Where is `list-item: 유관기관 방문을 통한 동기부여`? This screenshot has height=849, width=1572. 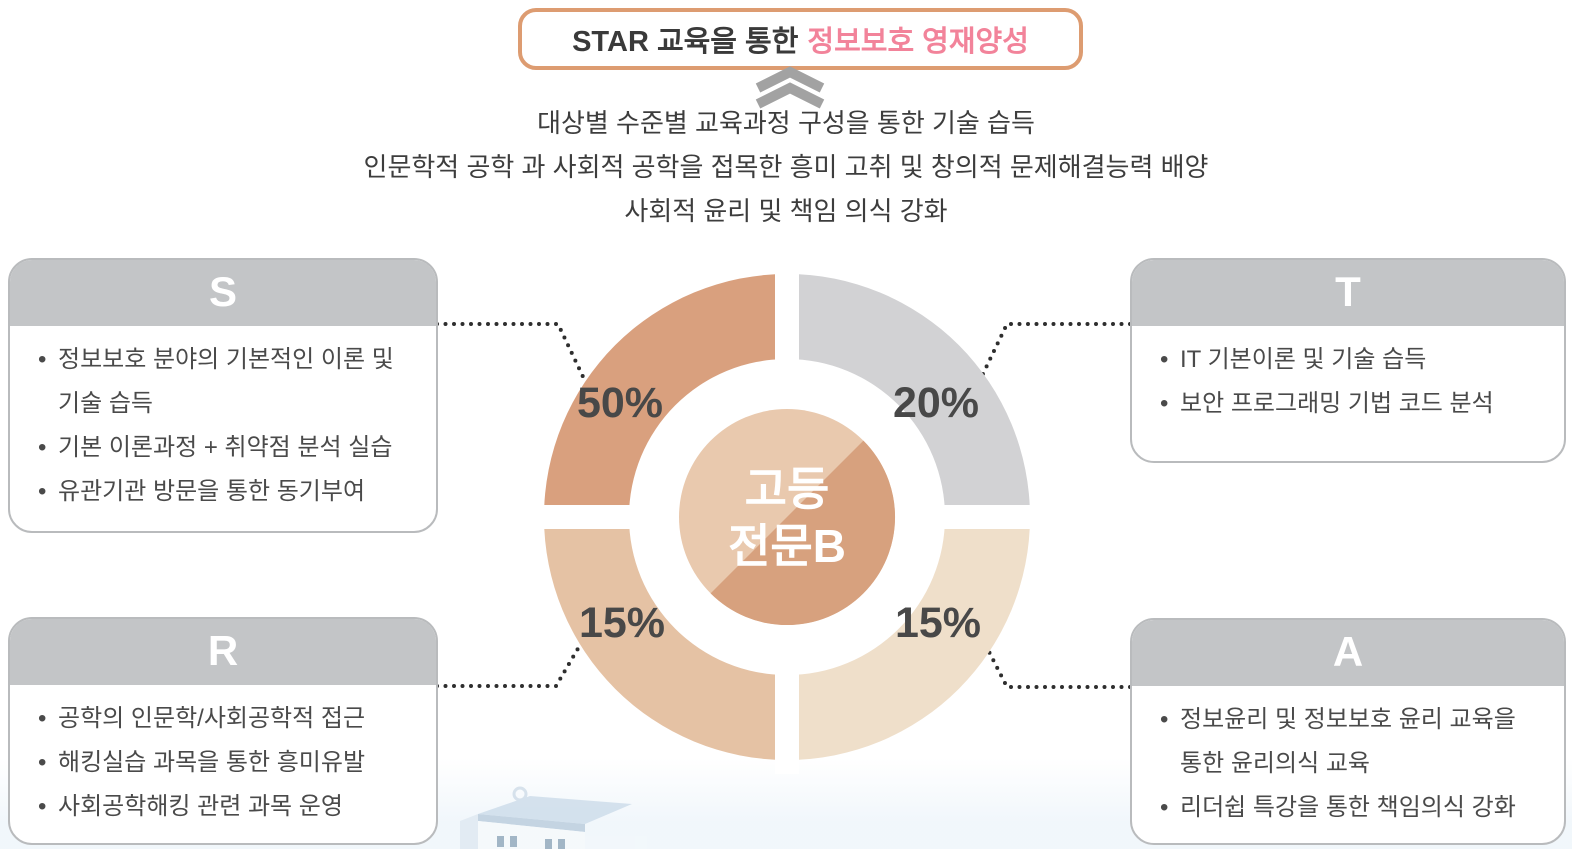 list-item: 유관기관 방문을 통한 동기부여 is located at coordinates (224, 492).